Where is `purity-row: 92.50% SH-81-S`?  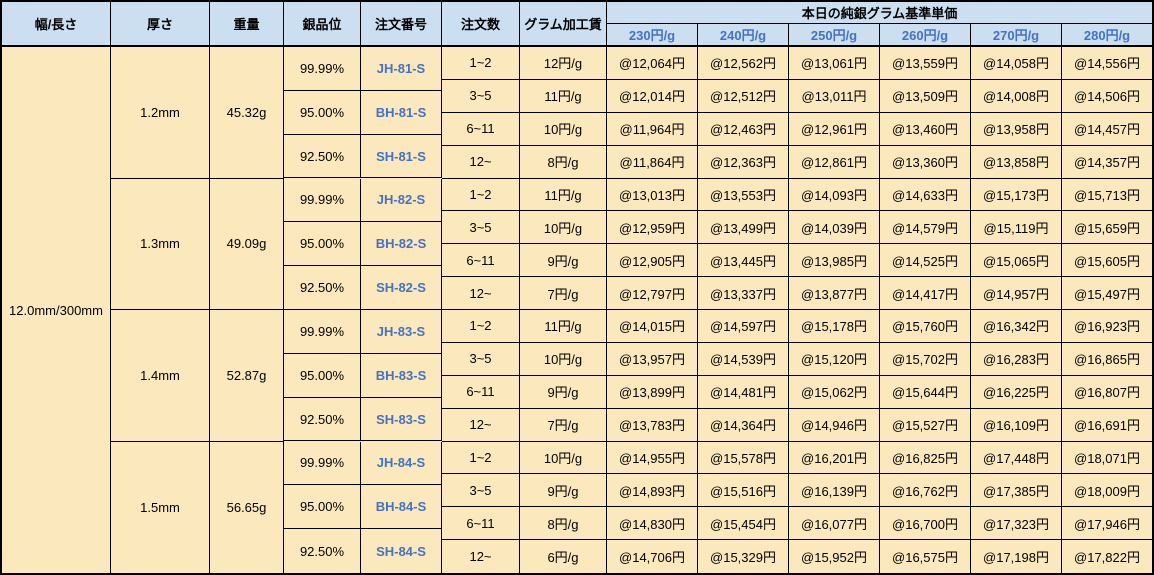
purity-row: 92.50% SH-81-S is located at coordinates (363, 156).